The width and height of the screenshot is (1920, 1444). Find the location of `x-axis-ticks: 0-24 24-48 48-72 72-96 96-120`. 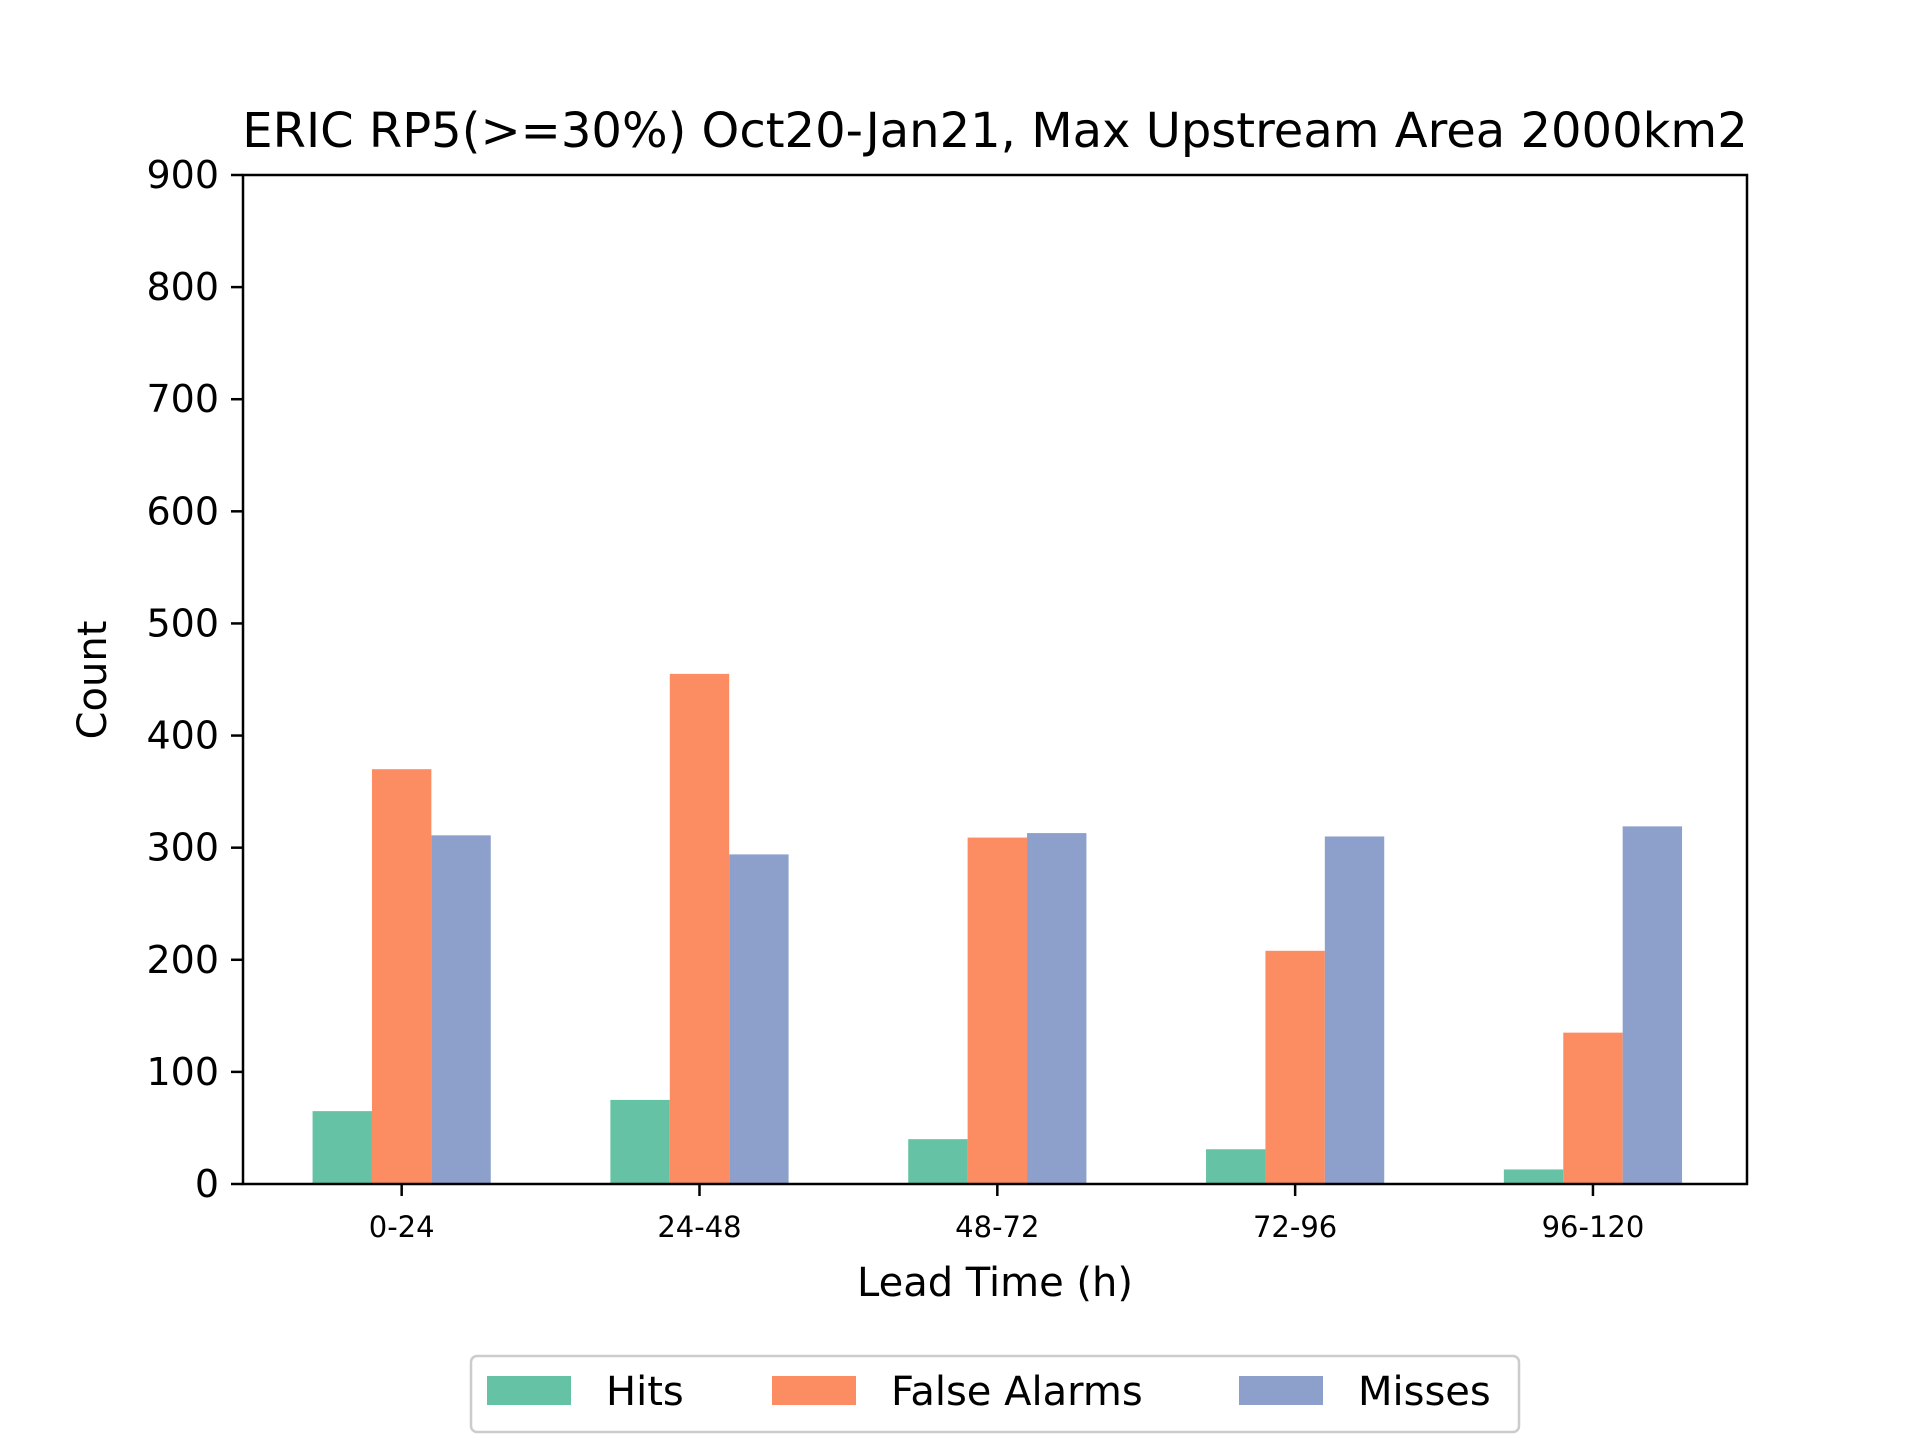

x-axis-ticks: 0-24 24-48 48-72 72-96 96-120 is located at coordinates (1007, 1214).